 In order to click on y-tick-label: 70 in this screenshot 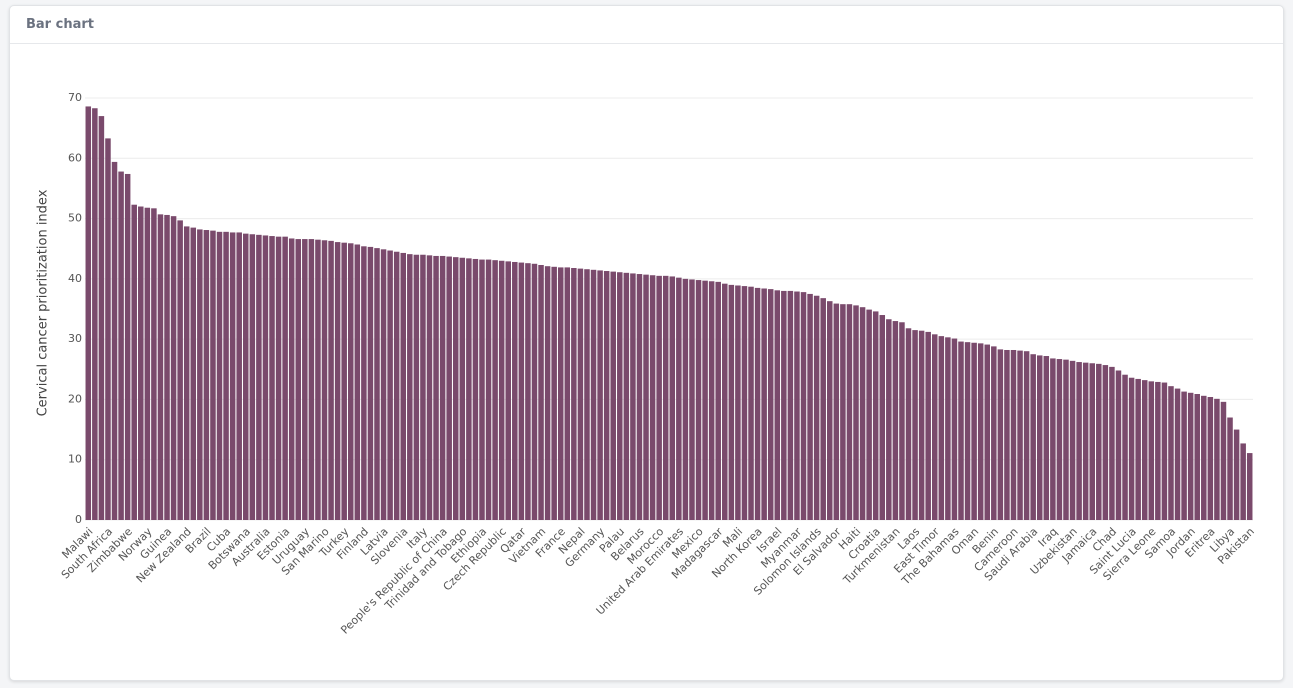, I will do `click(75, 97)`.